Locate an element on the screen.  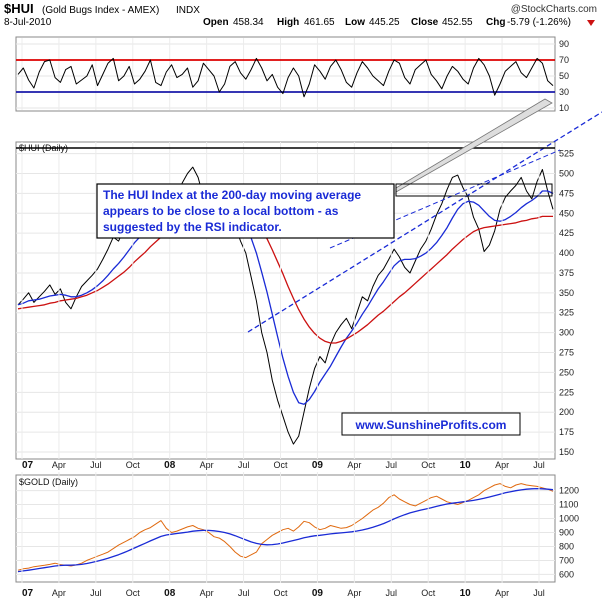
ohlc-low-value: 445.25 is located at coordinates (384, 22).